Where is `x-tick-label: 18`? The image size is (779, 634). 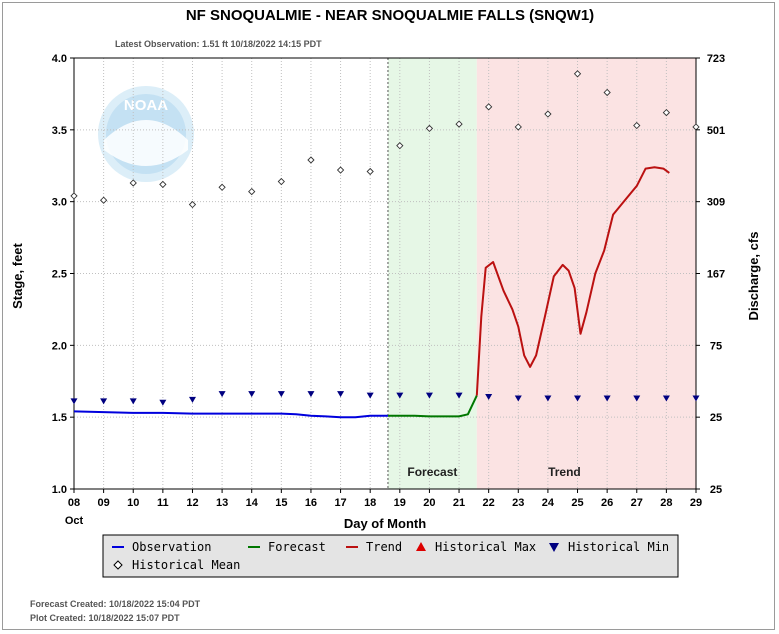 x-tick-label: 18 is located at coordinates (370, 503).